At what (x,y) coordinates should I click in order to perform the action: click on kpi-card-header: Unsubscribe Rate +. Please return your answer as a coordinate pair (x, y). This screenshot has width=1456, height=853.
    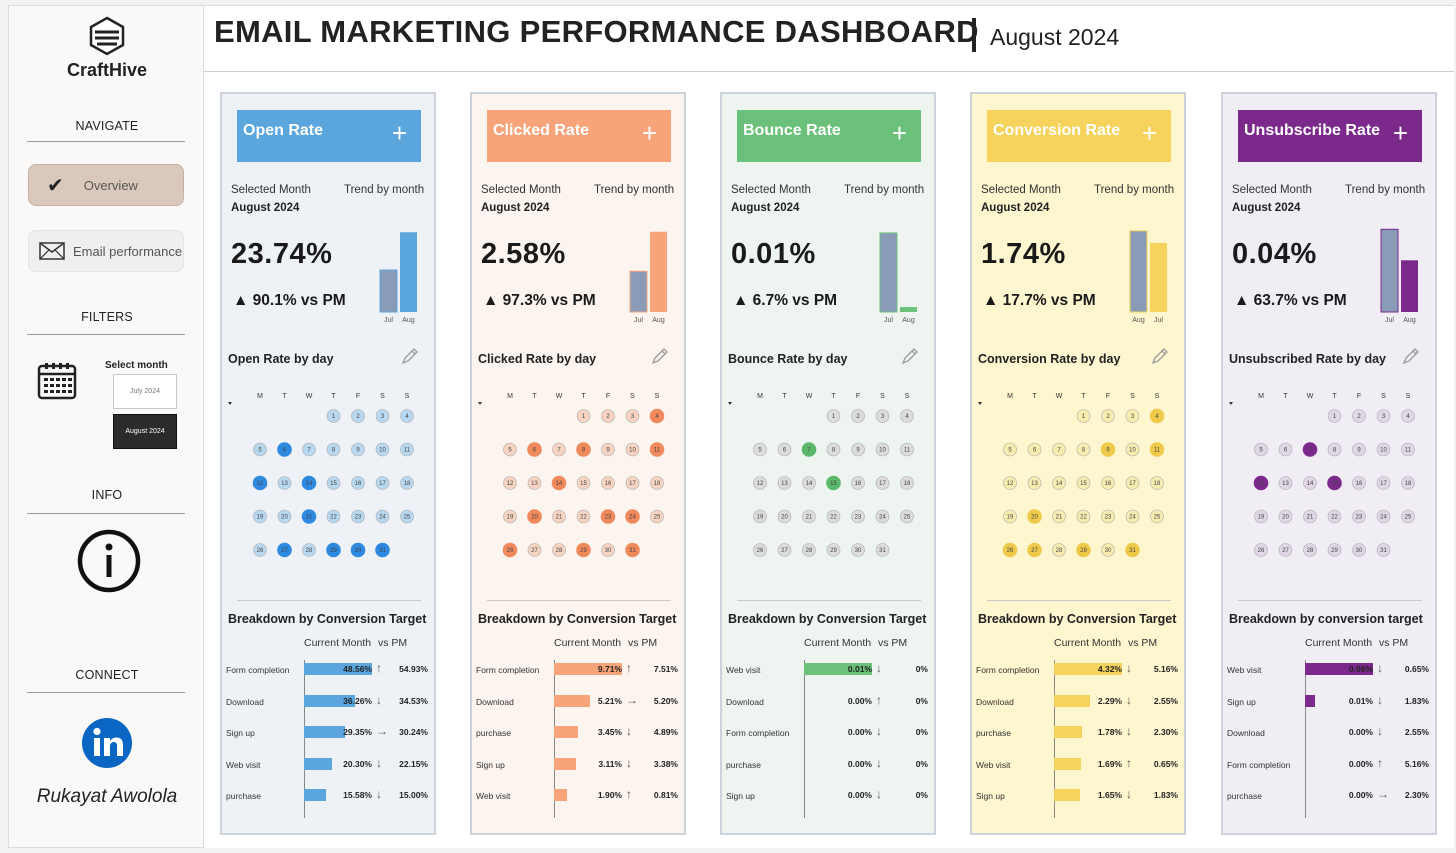
    Looking at the image, I should click on (1330, 136).